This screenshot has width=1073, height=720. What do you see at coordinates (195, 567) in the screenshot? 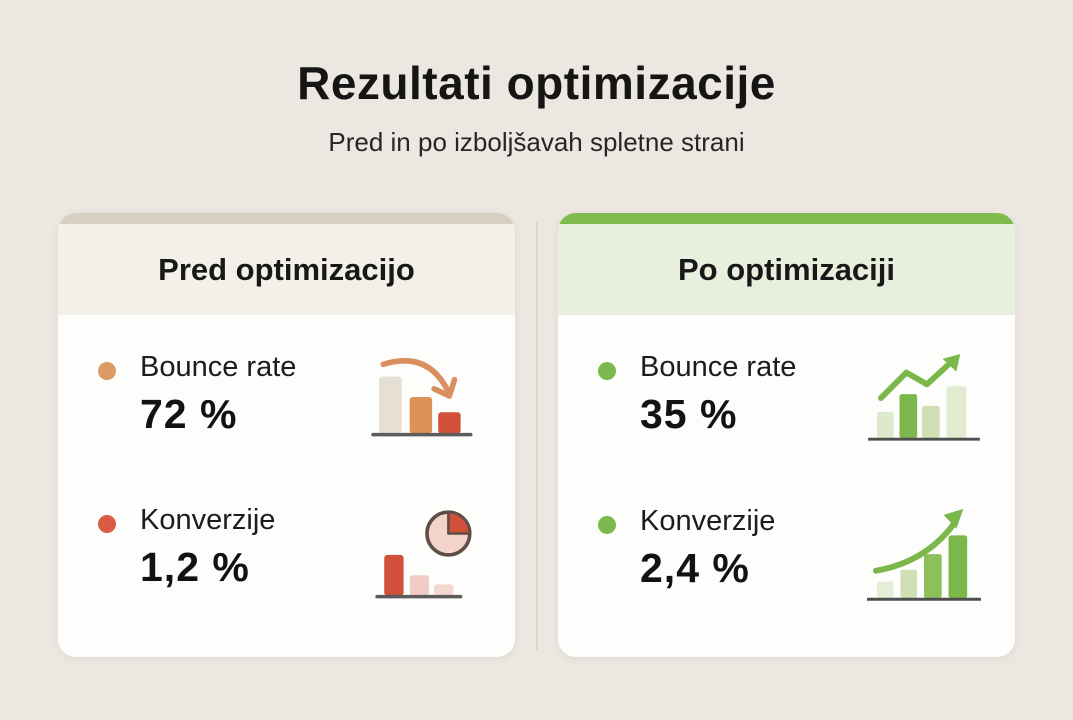
I see `metric-value: 1,2 %` at bounding box center [195, 567].